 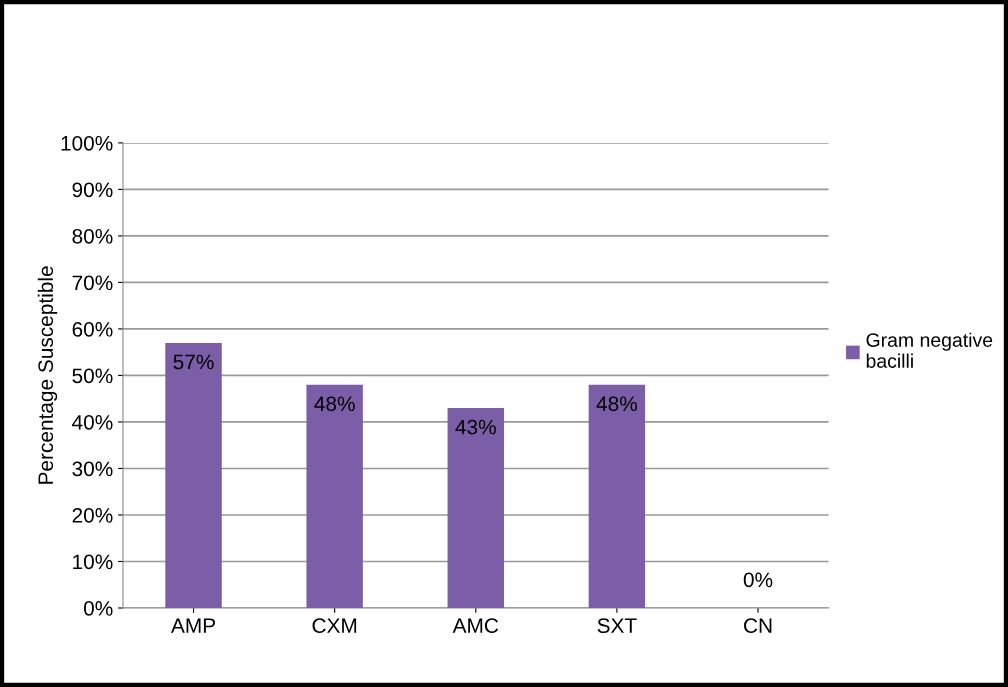 What do you see at coordinates (617, 626) in the screenshot?
I see `x-tick-label: SXT` at bounding box center [617, 626].